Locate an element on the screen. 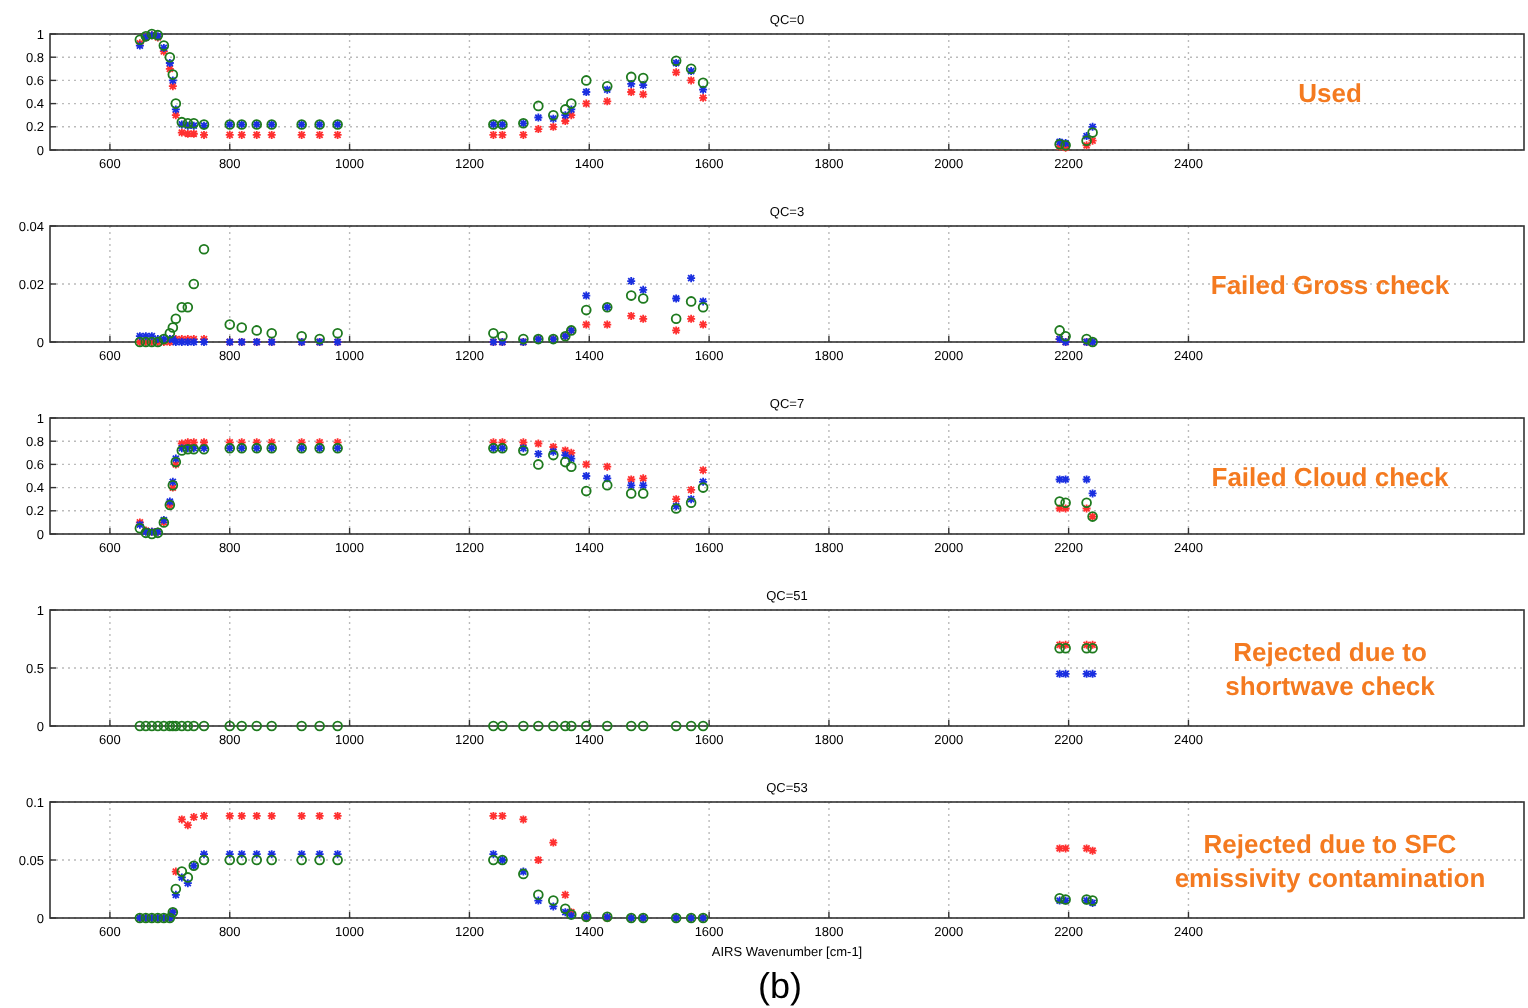 Image resolution: width=1528 pixels, height=1008 pixels. annotation: Rejected due to shortwave check is located at coordinates (1331, 669).